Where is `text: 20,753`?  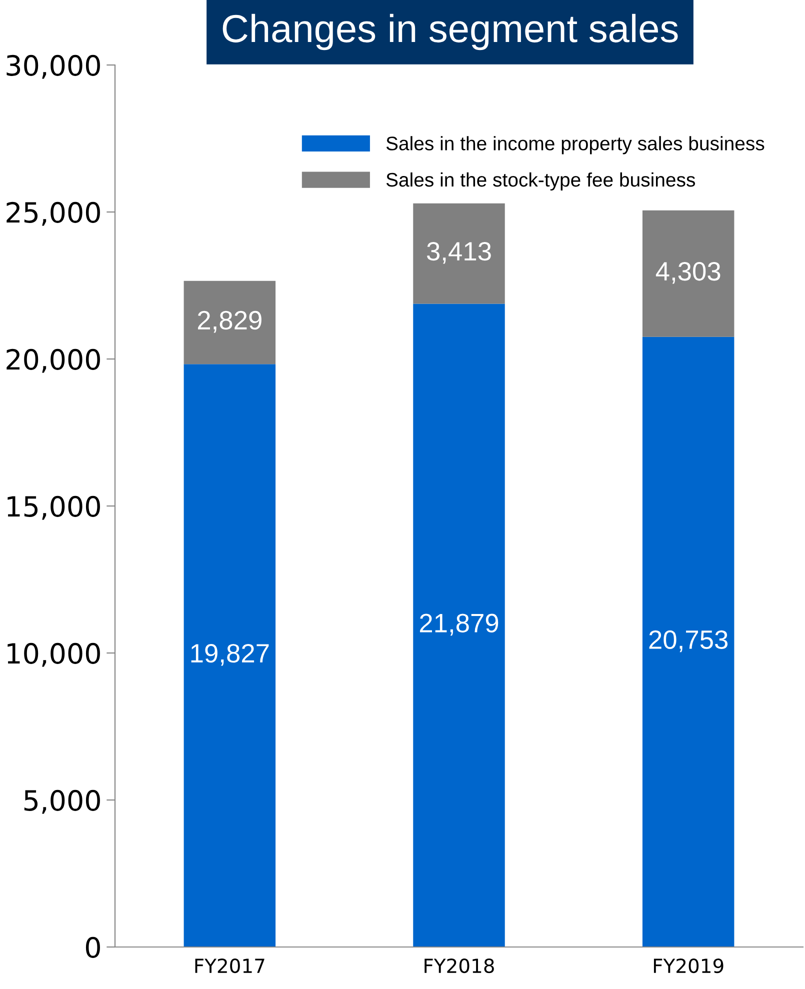
text: 20,753 is located at coordinates (688, 641).